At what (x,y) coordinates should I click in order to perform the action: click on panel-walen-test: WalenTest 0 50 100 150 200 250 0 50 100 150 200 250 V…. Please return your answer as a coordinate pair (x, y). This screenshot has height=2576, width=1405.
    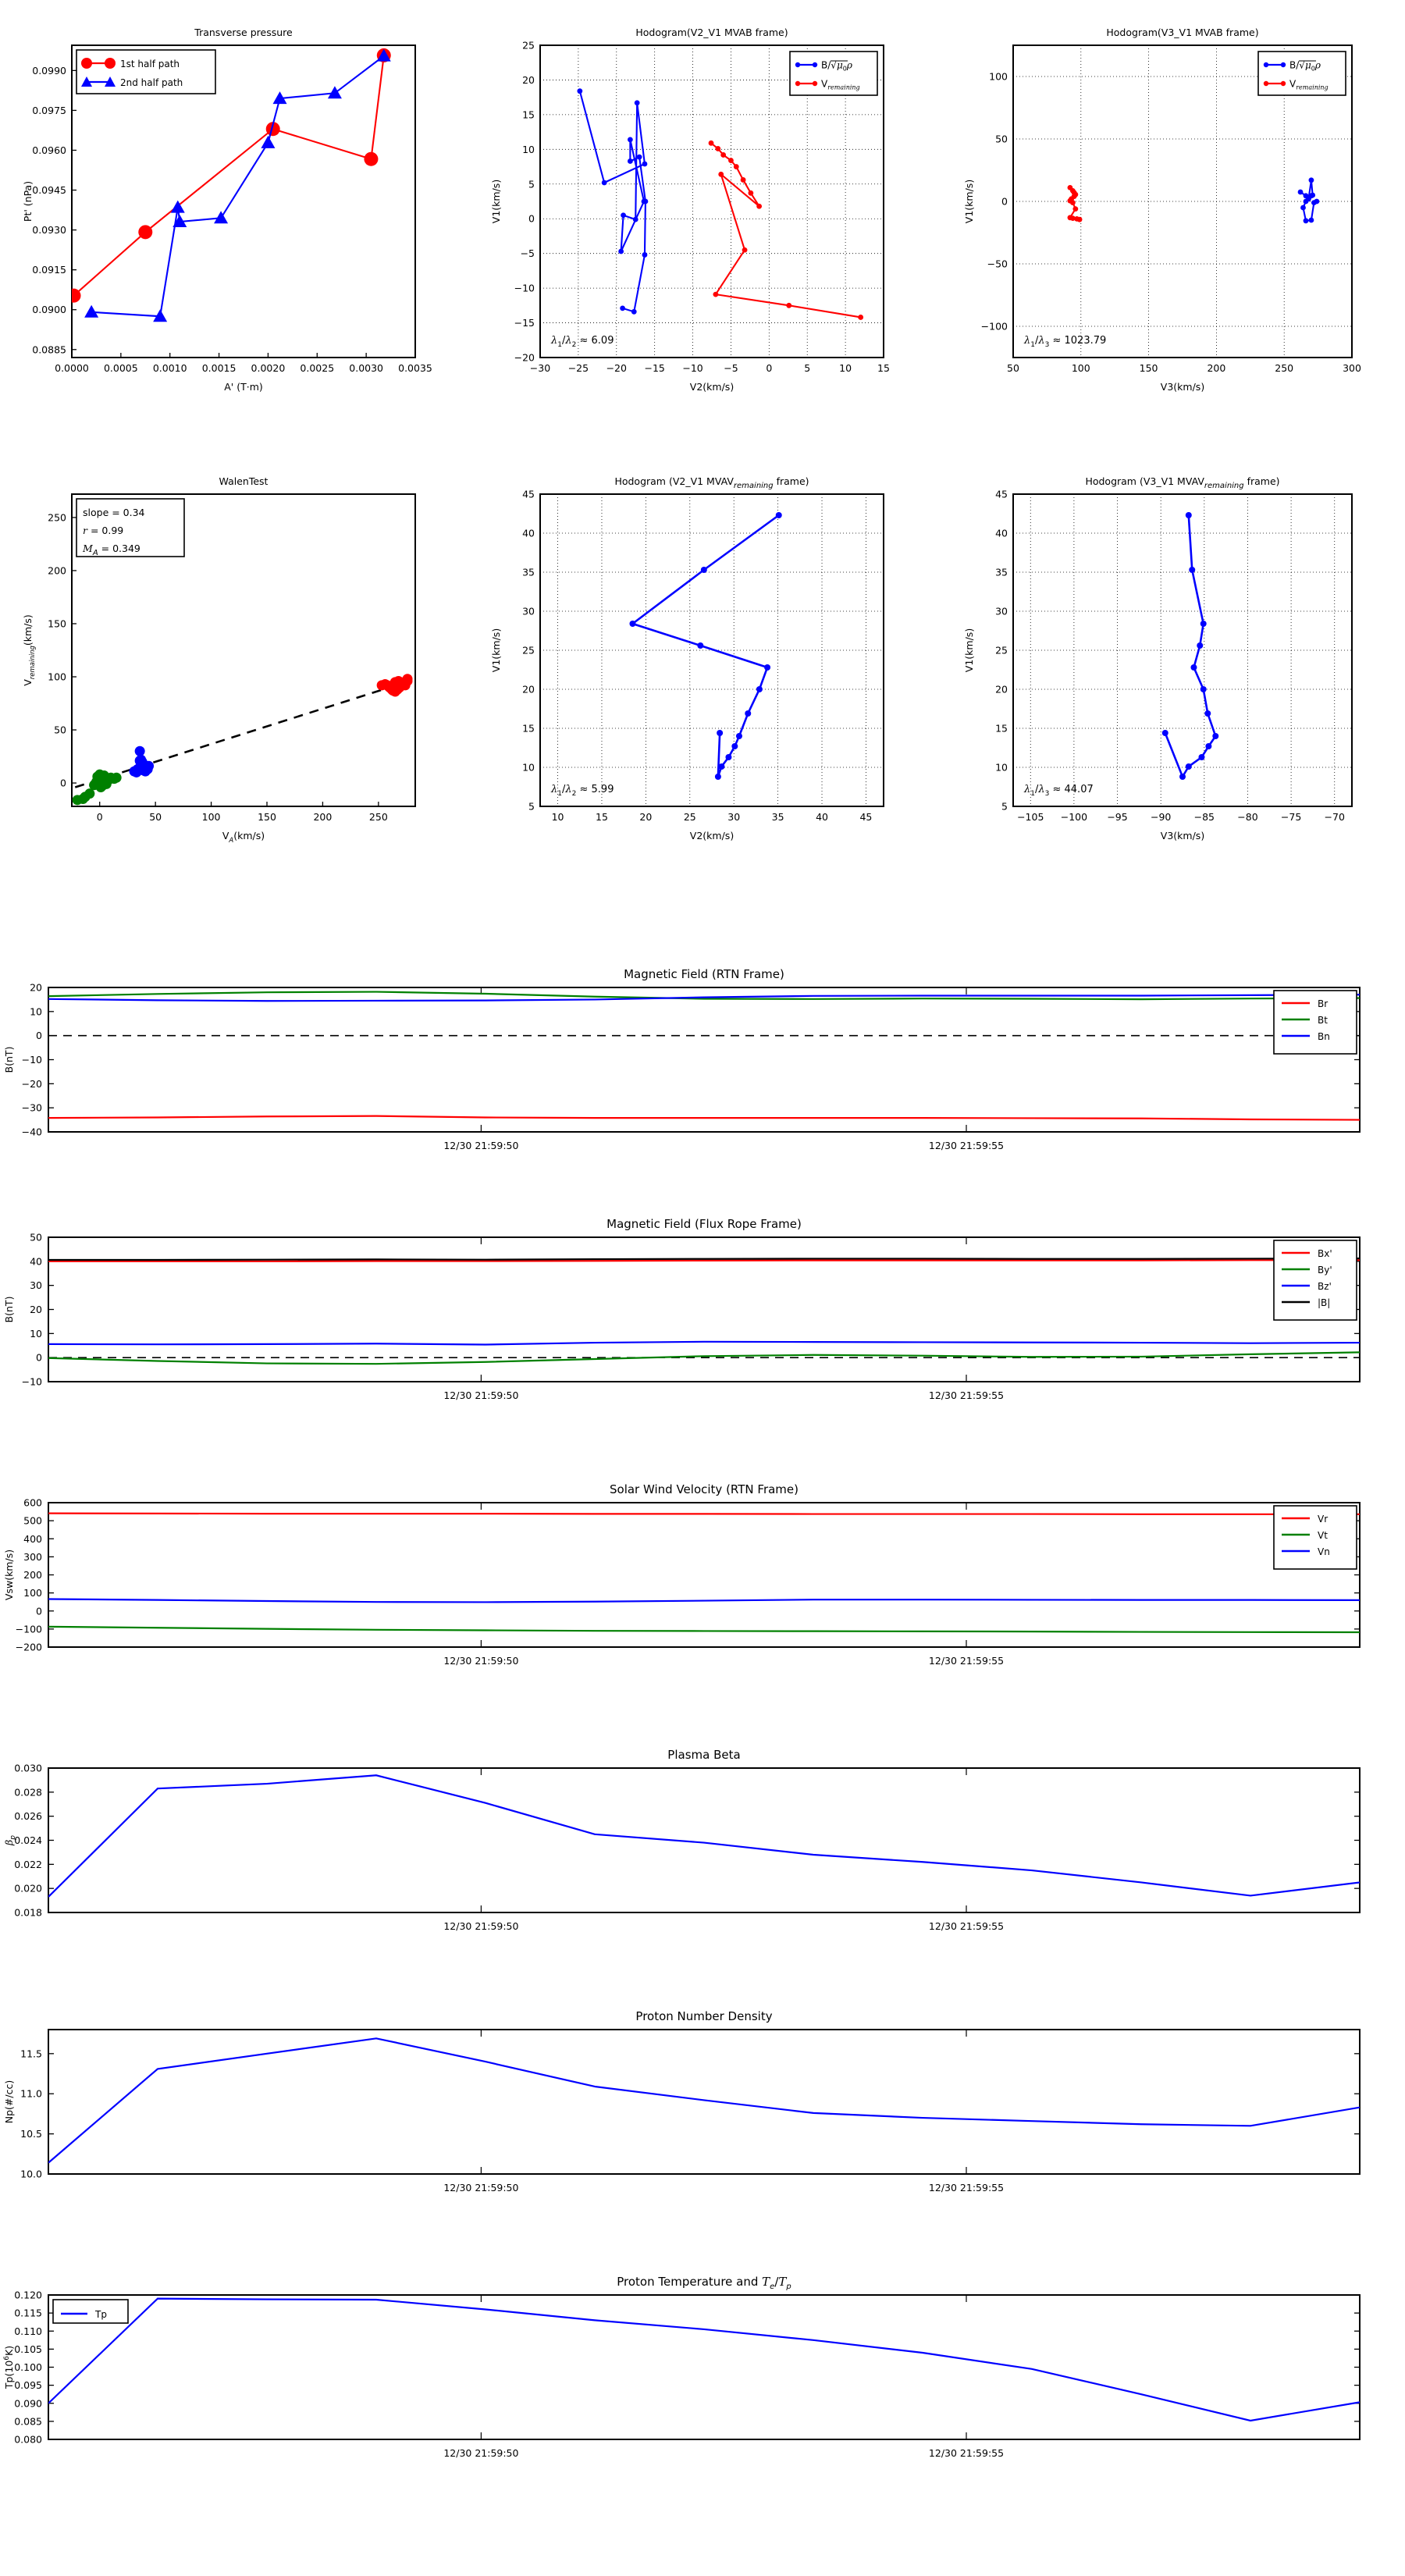
    Looking at the image, I should click on (242, 687).